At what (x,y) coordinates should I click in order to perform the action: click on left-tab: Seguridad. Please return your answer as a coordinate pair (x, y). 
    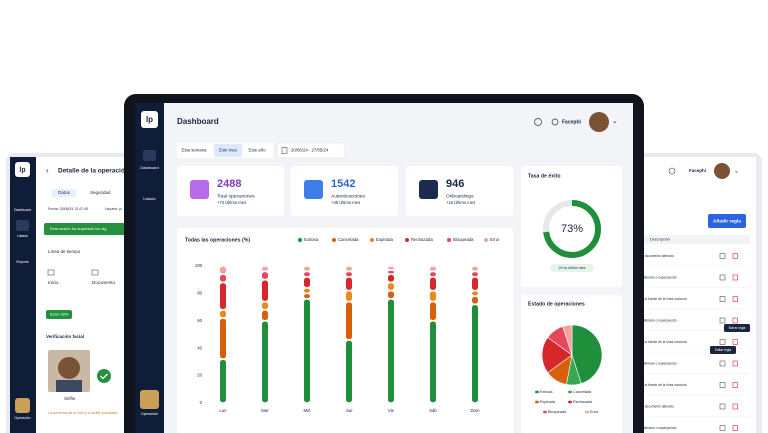
    Looking at the image, I should click on (100, 192).